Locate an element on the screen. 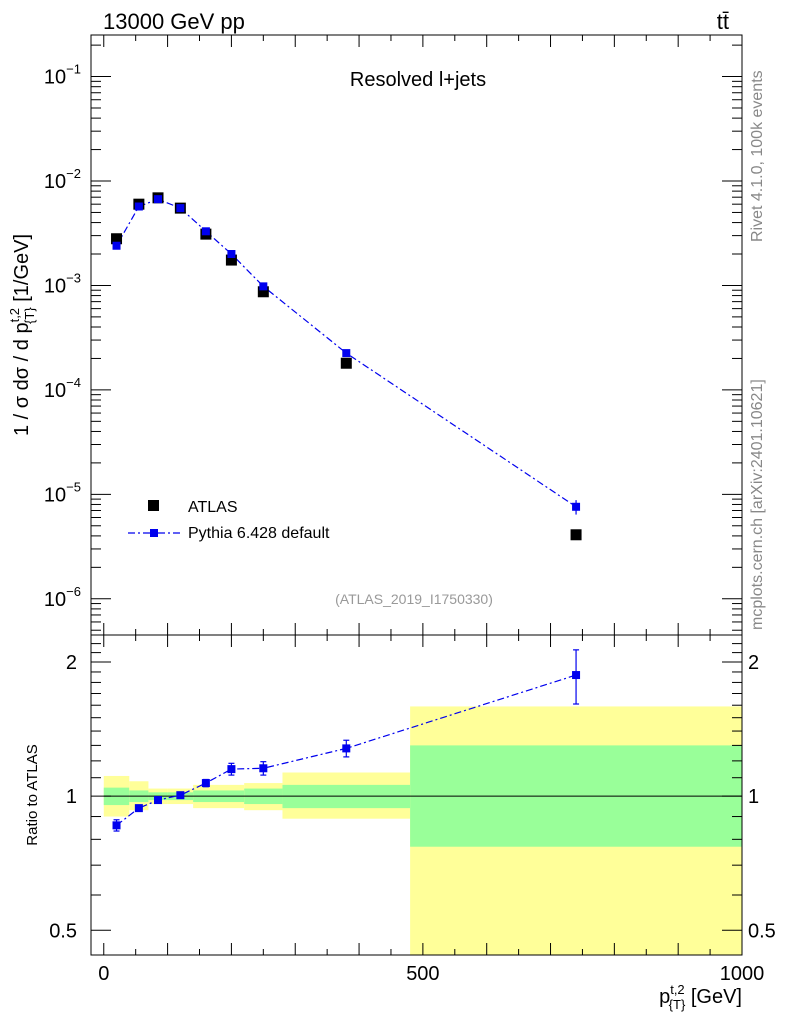 The height and width of the screenshot is (1029, 786). main-y-tick-label: 10⁻⁶ is located at coordinates (62, 597).